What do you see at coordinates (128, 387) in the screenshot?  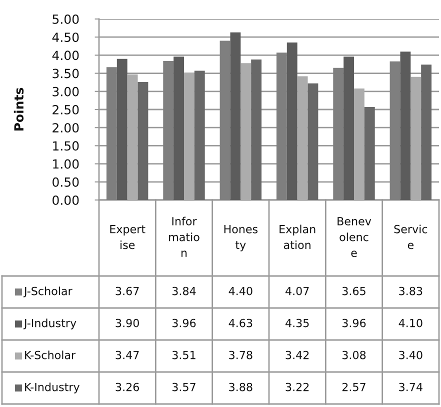 I see `data-label: 3.26` at bounding box center [128, 387].